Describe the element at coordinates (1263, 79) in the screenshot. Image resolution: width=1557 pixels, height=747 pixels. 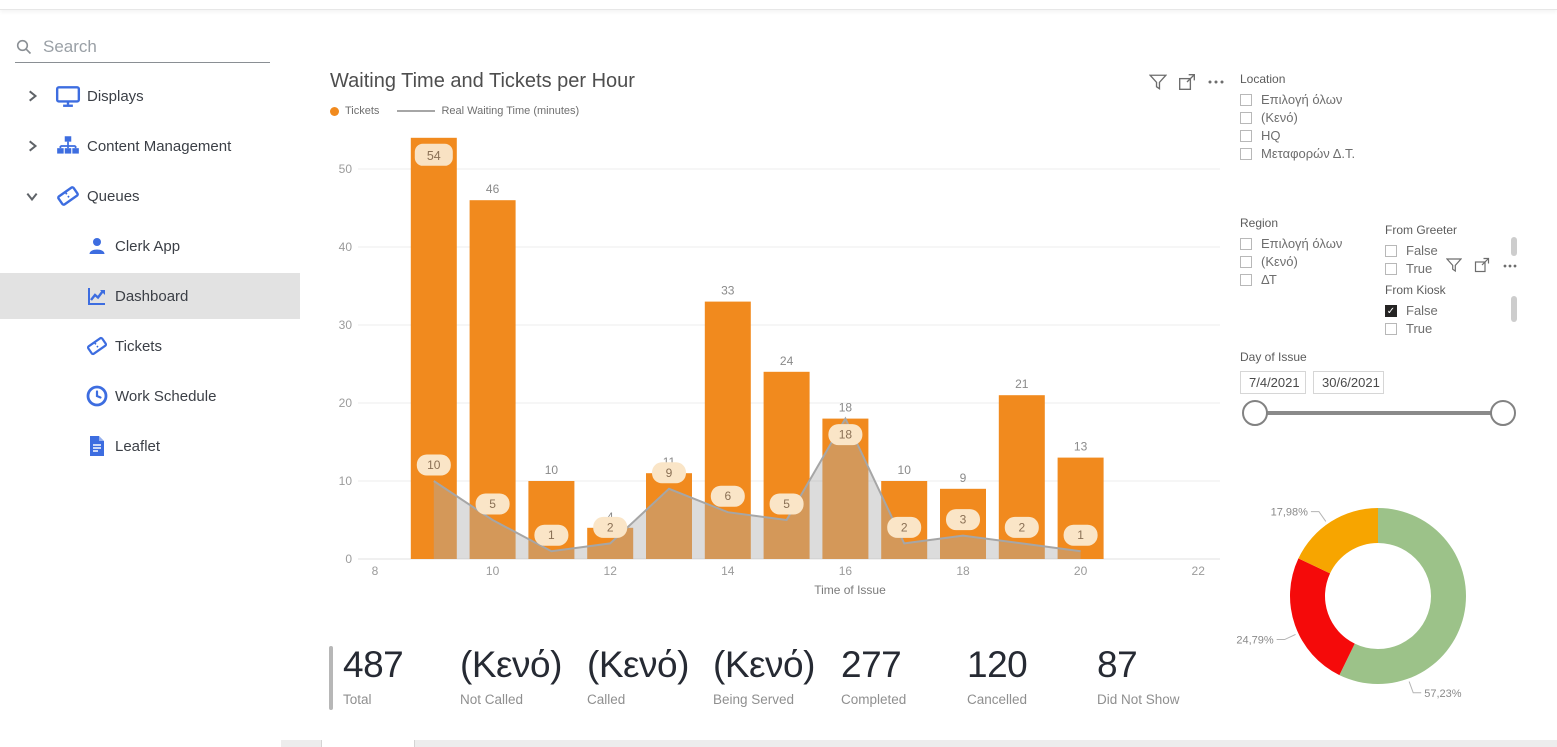
I see `slicer-title: Location` at that location.